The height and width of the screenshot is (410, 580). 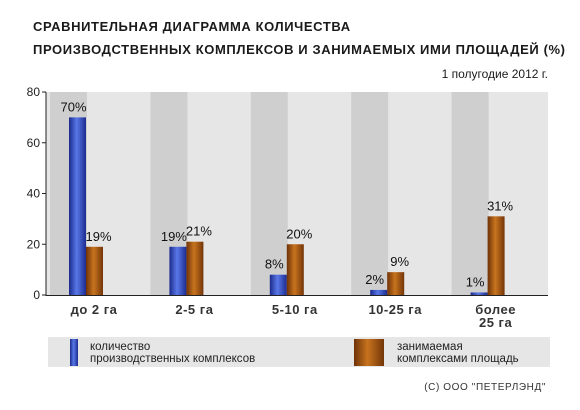 What do you see at coordinates (495, 322) in the screenshot?
I see `category-label: 25 га` at bounding box center [495, 322].